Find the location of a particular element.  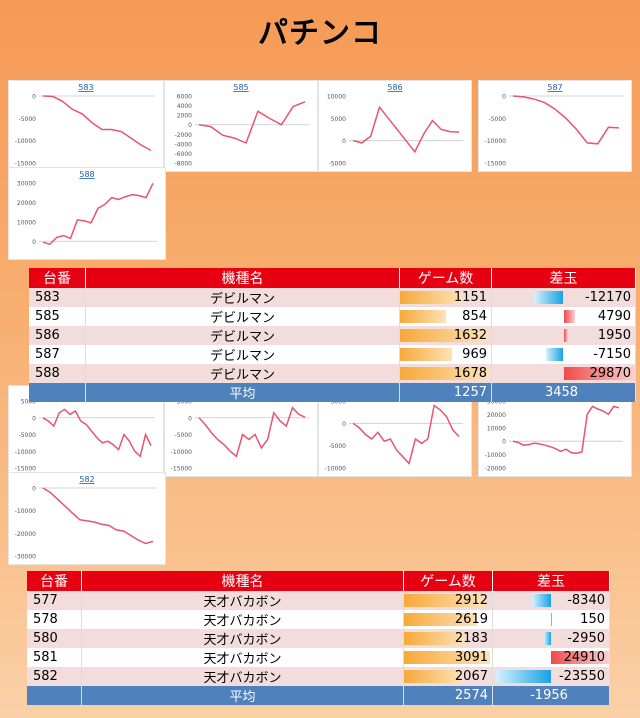

chart-title: 583 is located at coordinates (85, 87).